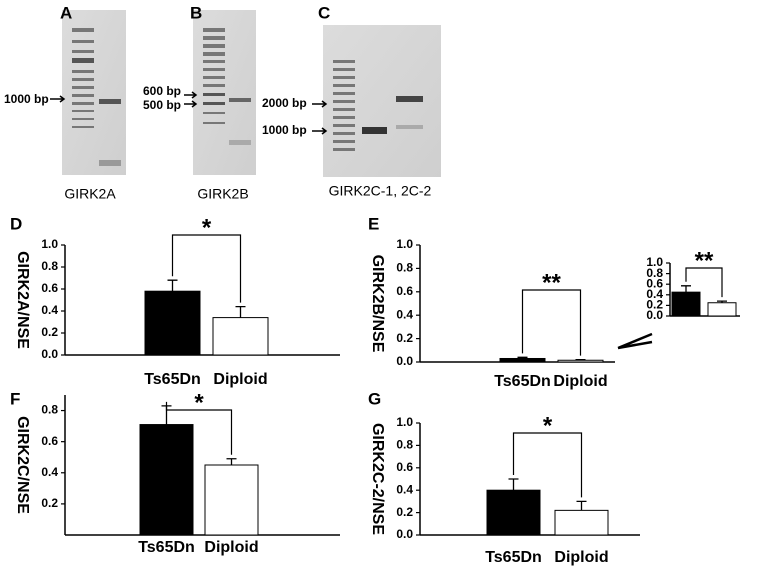 Image resolution: width=781 pixels, height=572 pixels. I want to click on panel-label: C, so click(324, 12).